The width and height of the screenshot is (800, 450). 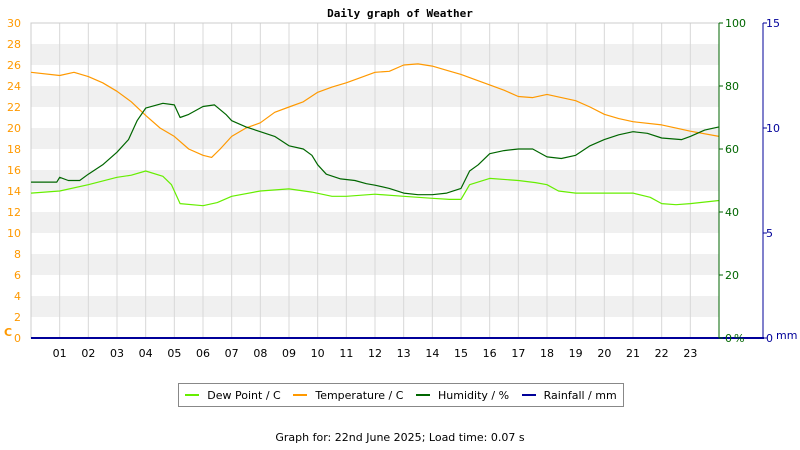 I want to click on y-tick-temperature: 8, so click(x=17, y=254).